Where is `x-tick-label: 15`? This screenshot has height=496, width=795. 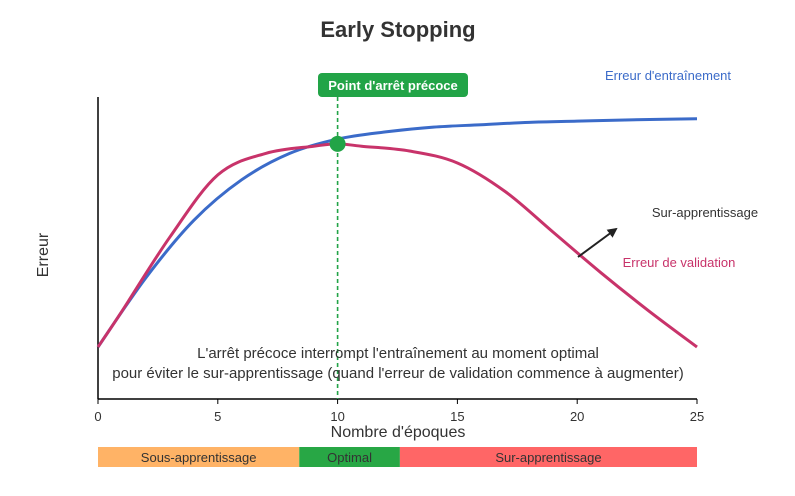 x-tick-label: 15 is located at coordinates (457, 416).